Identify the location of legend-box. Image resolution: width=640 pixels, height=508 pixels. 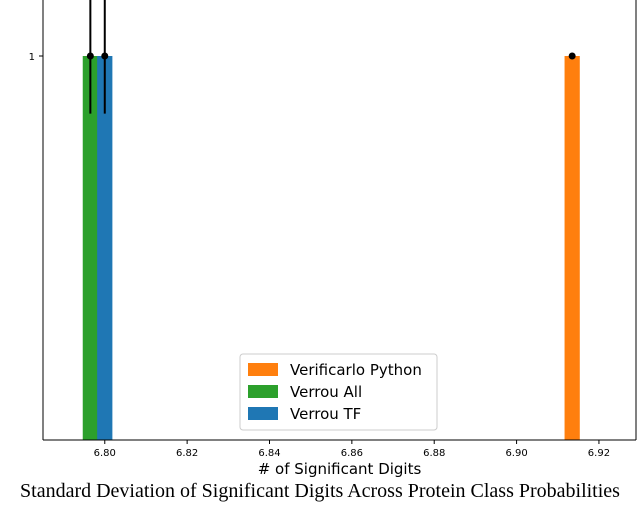
(338, 392).